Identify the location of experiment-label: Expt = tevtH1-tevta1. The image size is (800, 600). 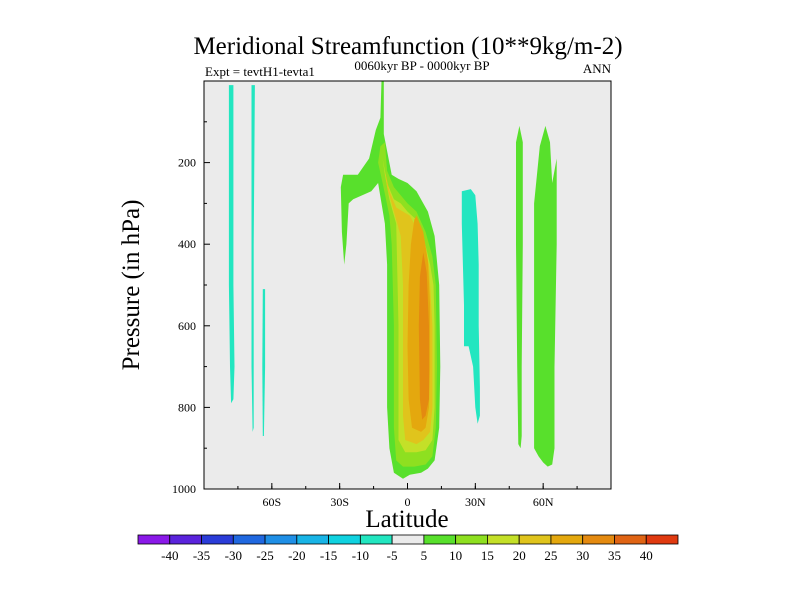
(260, 71).